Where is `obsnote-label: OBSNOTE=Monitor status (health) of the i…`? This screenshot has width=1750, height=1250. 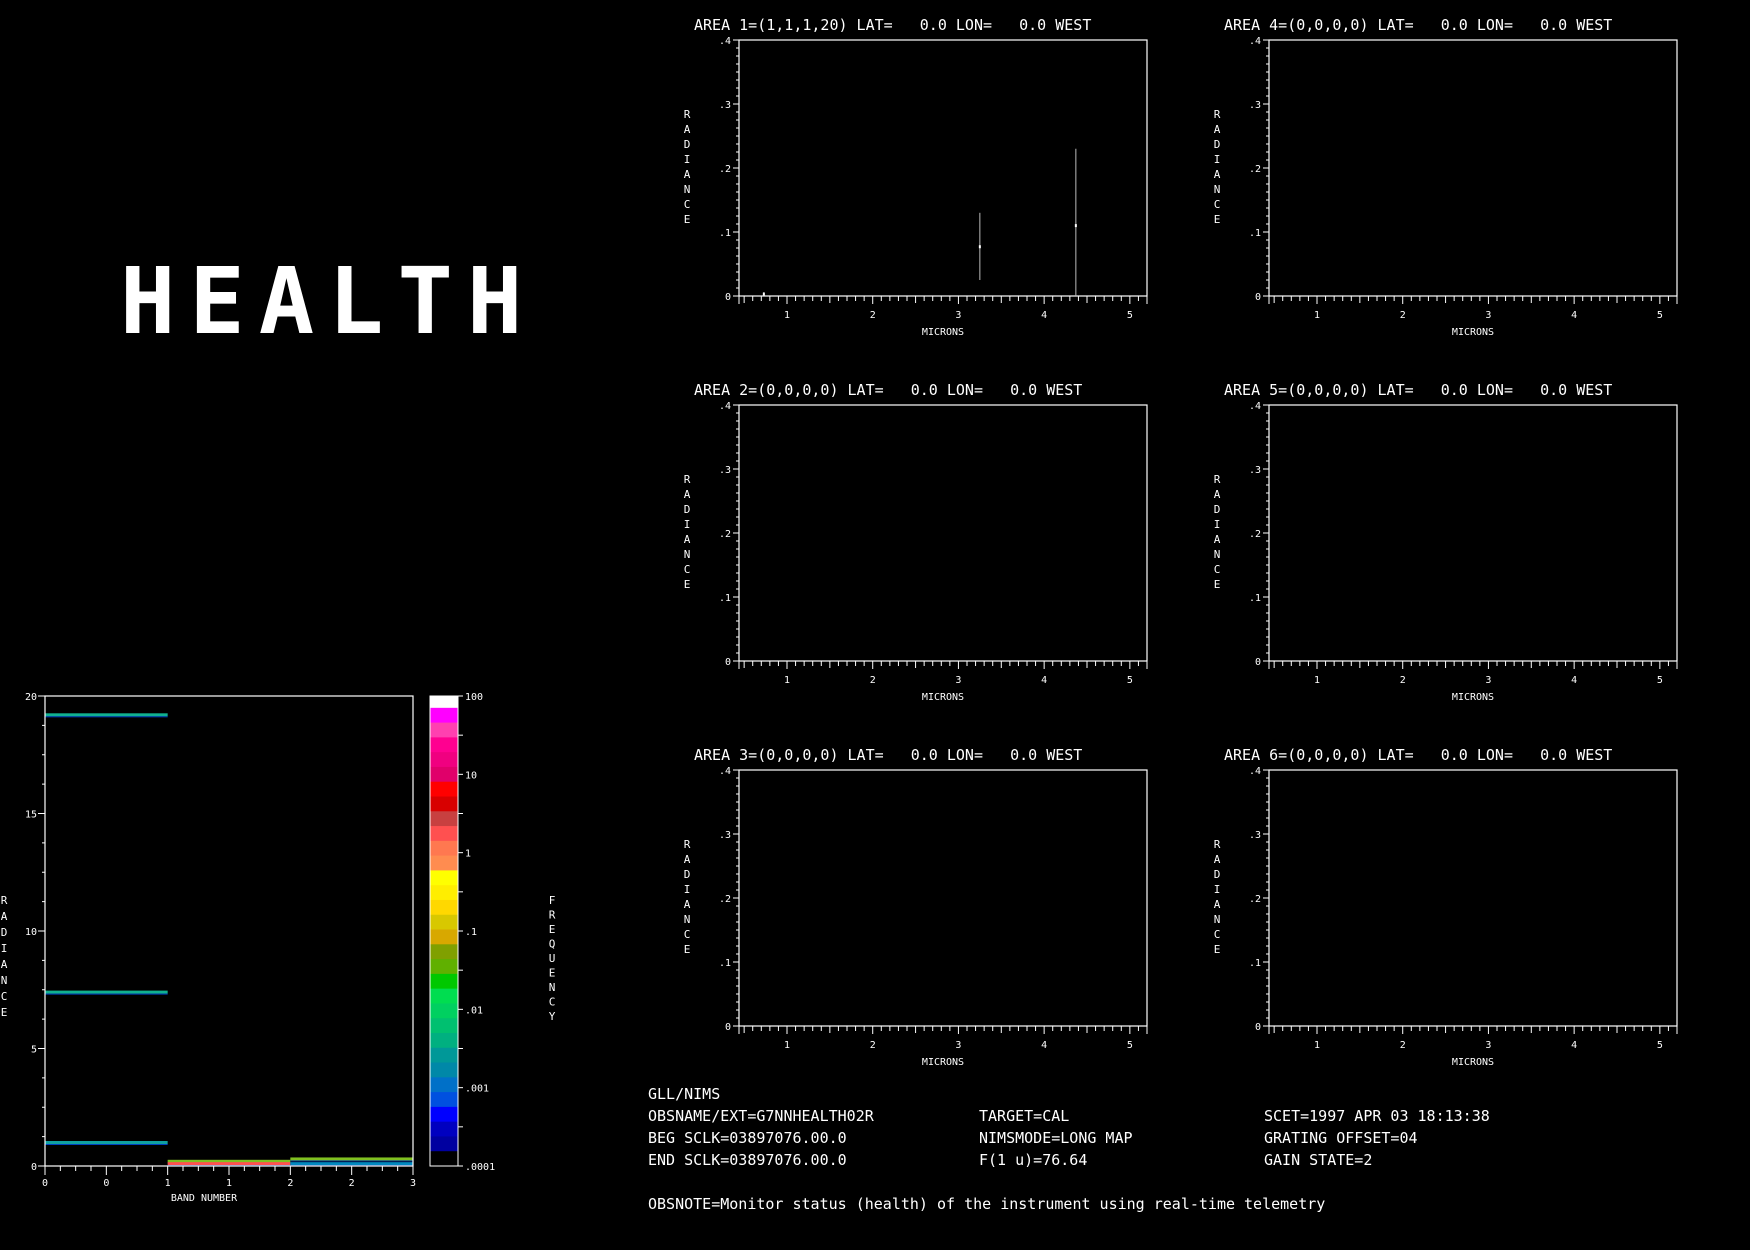
obsnote-label: OBSNOTE=Monitor status (health) of the i… is located at coordinates (987, 1204).